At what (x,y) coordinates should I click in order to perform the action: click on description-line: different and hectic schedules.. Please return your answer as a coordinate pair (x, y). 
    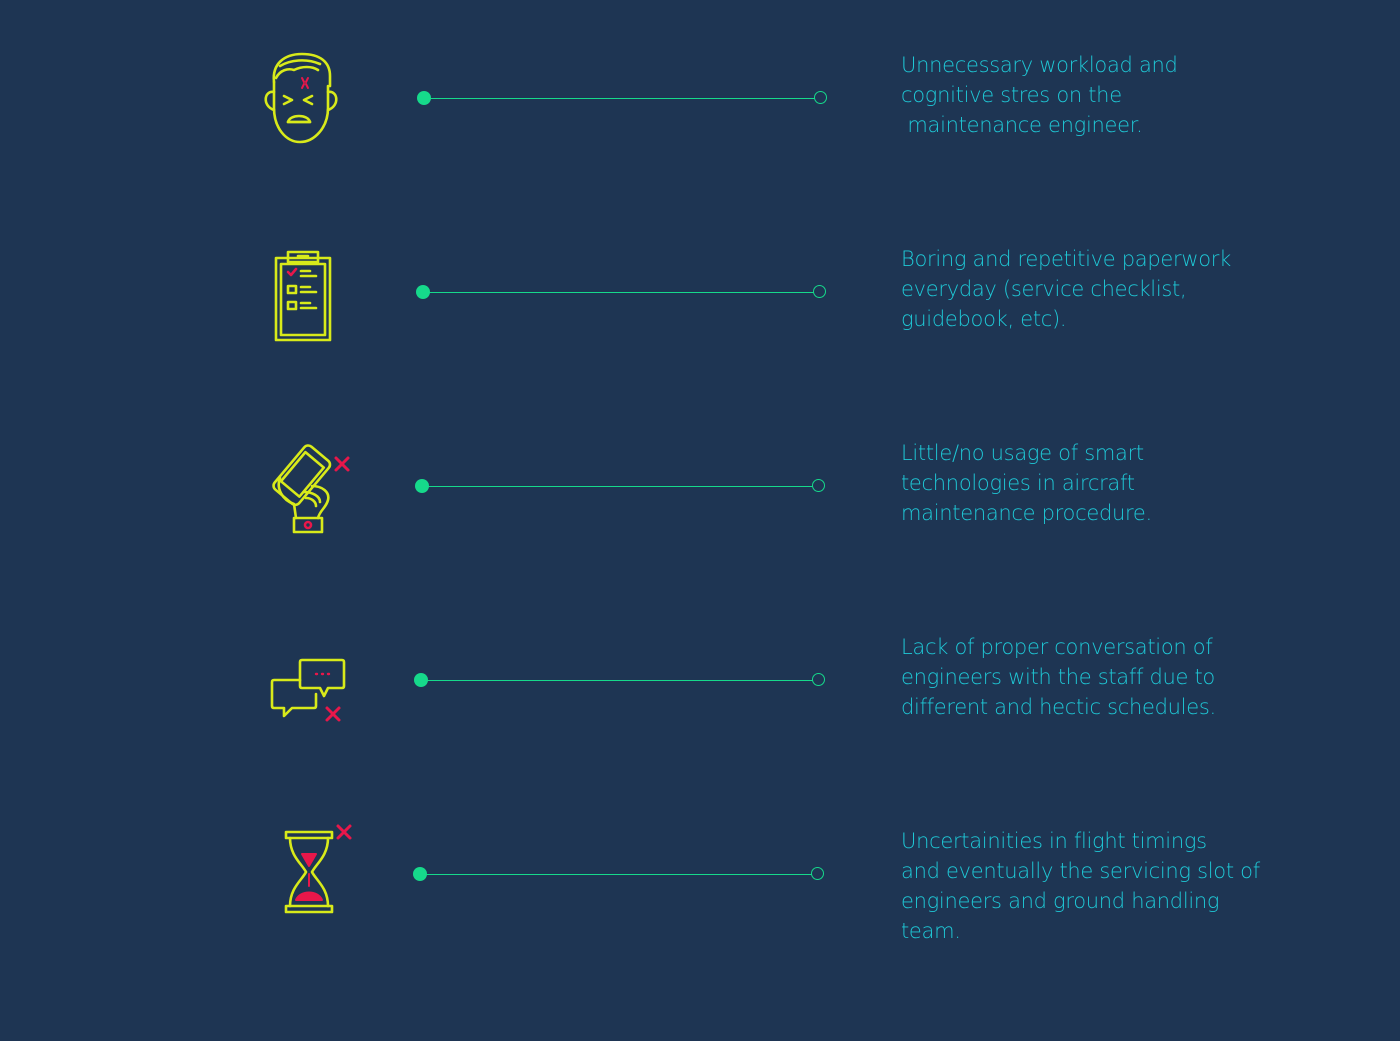
    Looking at the image, I should click on (1058, 707).